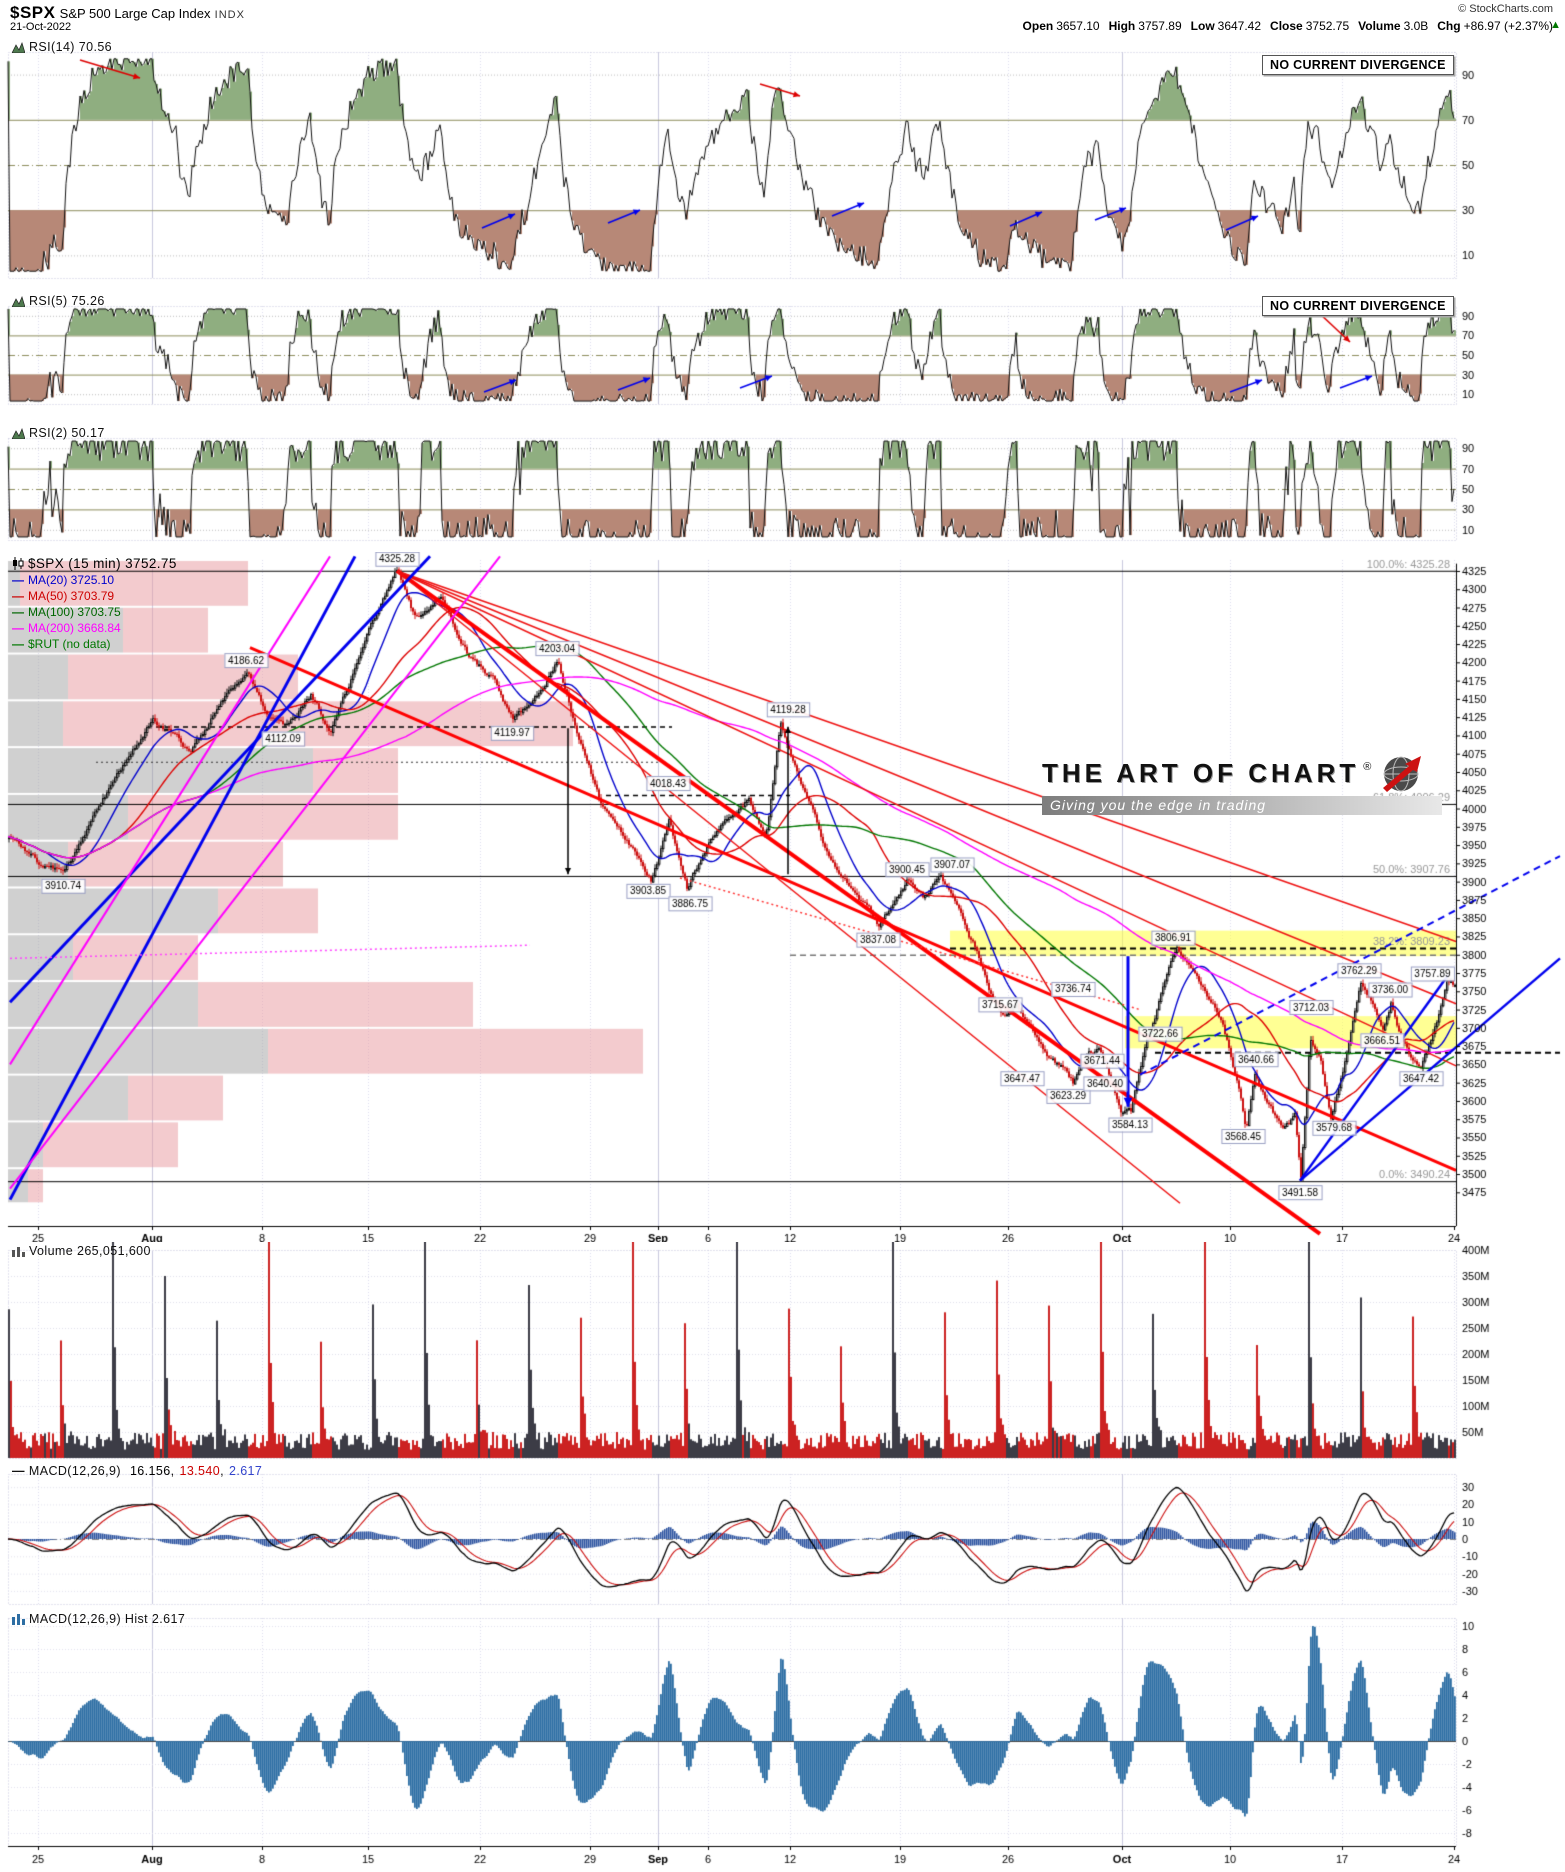  What do you see at coordinates (1226, 26) in the screenshot?
I see `quote-field: Low 3647.42` at bounding box center [1226, 26].